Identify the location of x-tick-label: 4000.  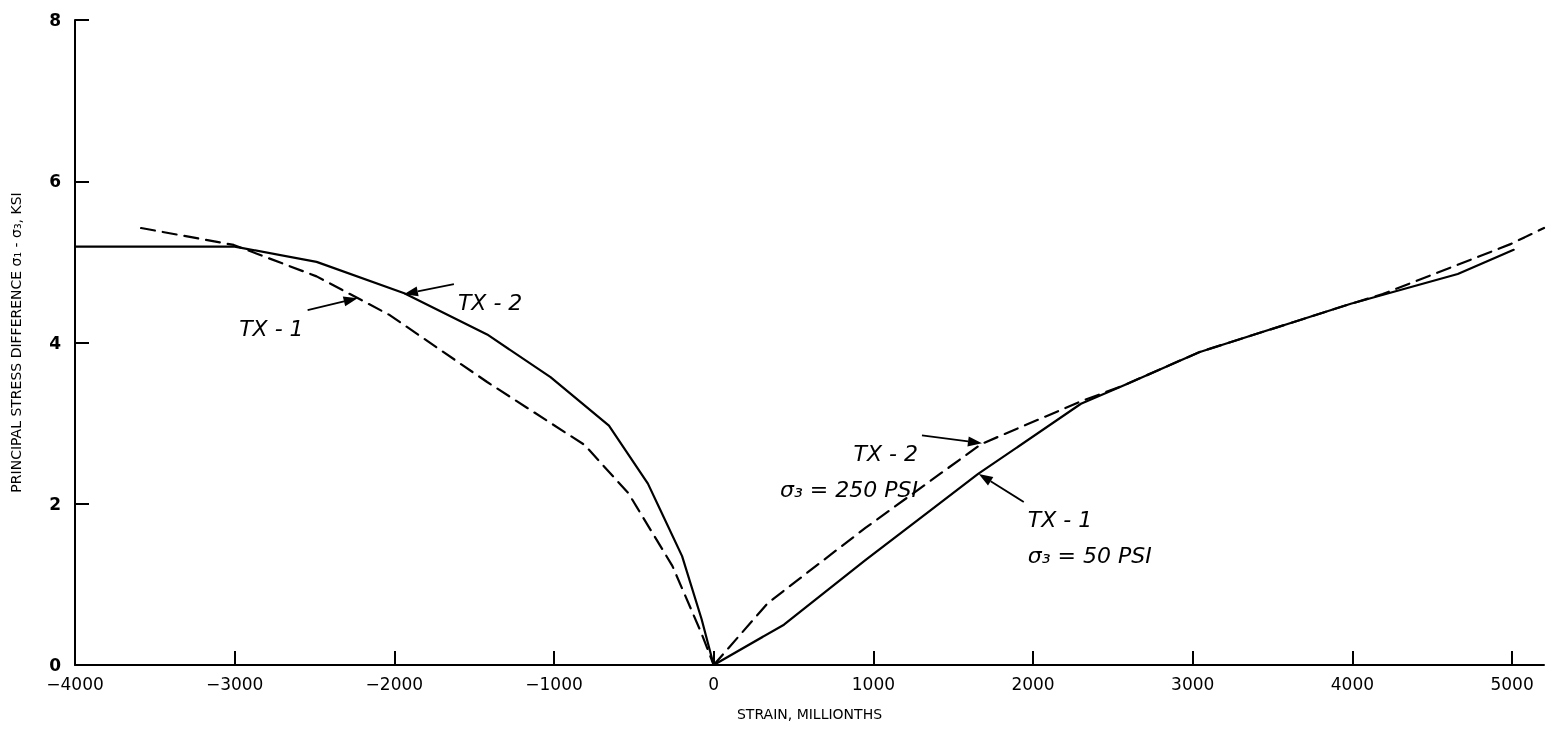
(1352, 683).